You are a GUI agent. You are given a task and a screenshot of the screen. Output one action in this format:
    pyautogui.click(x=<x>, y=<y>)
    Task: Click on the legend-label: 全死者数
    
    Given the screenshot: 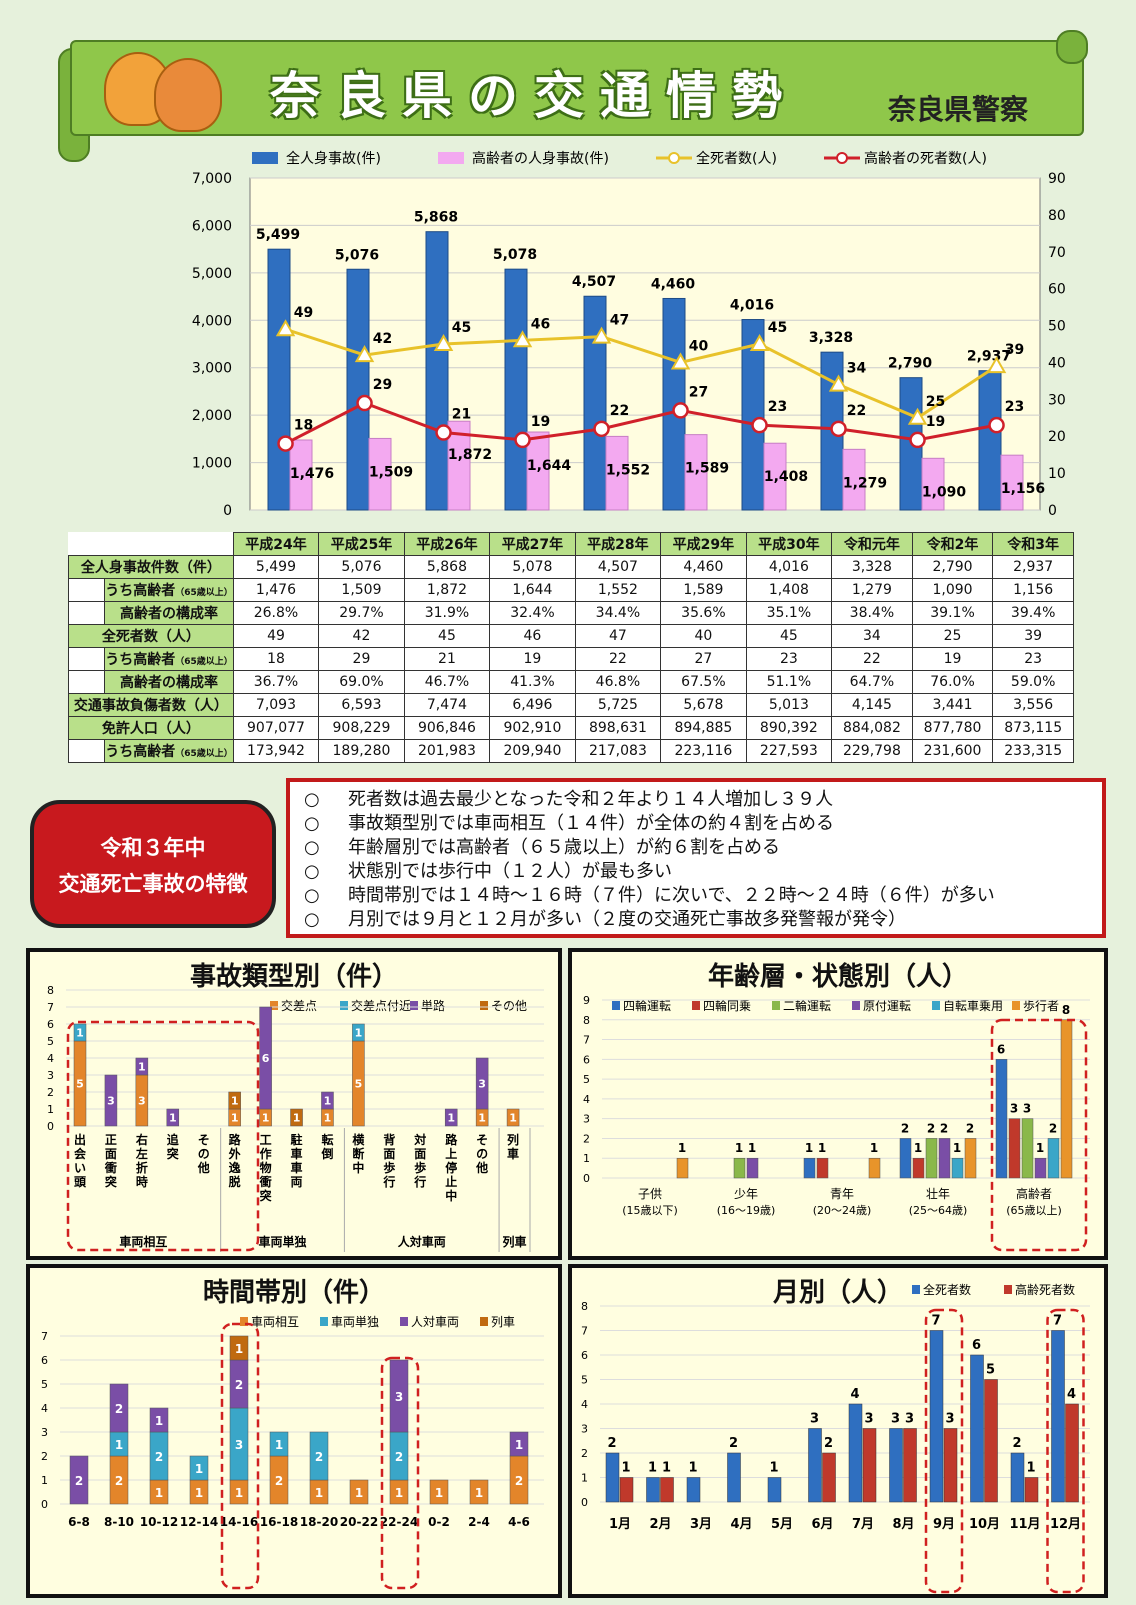 What is the action you would take?
    pyautogui.click(x=947, y=1289)
    